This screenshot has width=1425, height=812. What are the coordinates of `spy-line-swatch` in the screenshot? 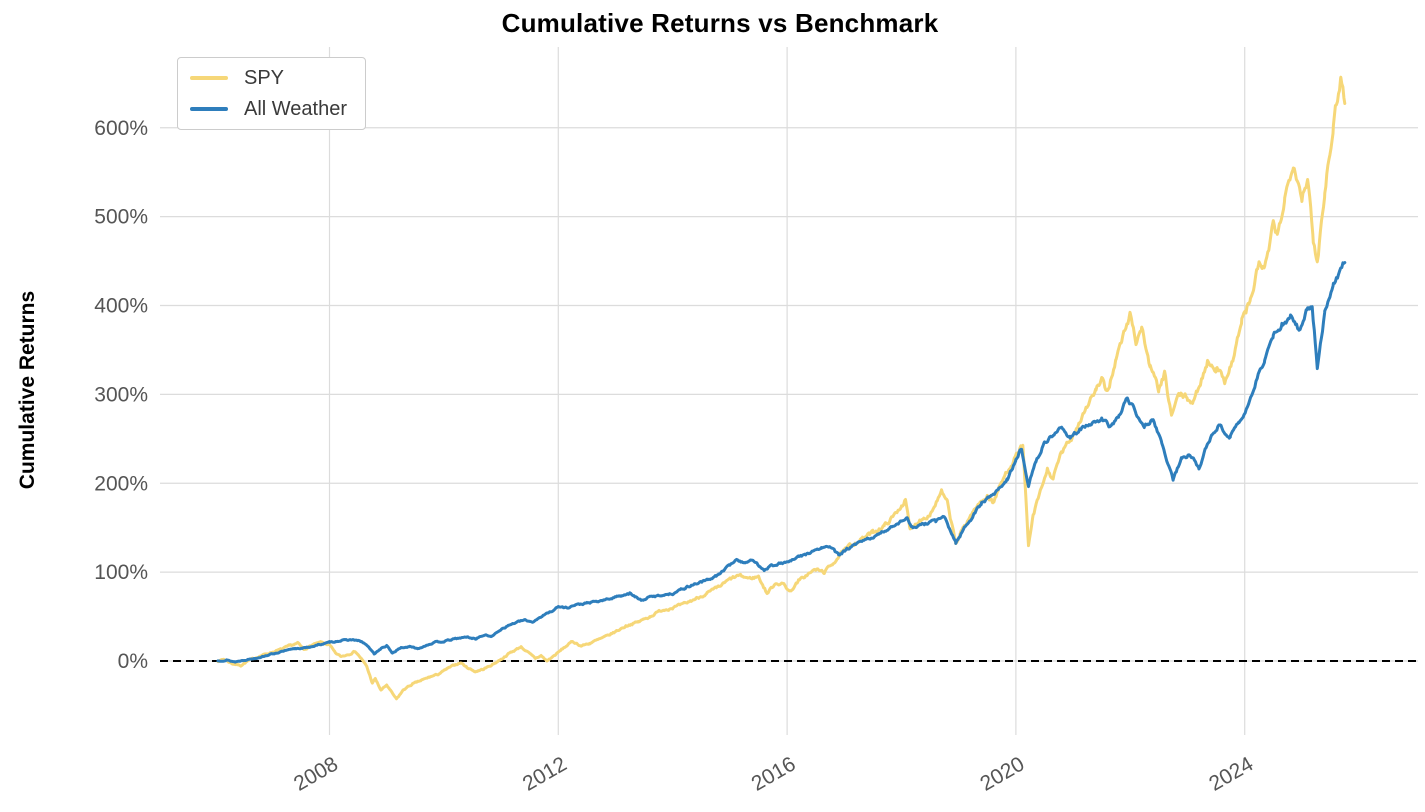 It's located at (209, 78).